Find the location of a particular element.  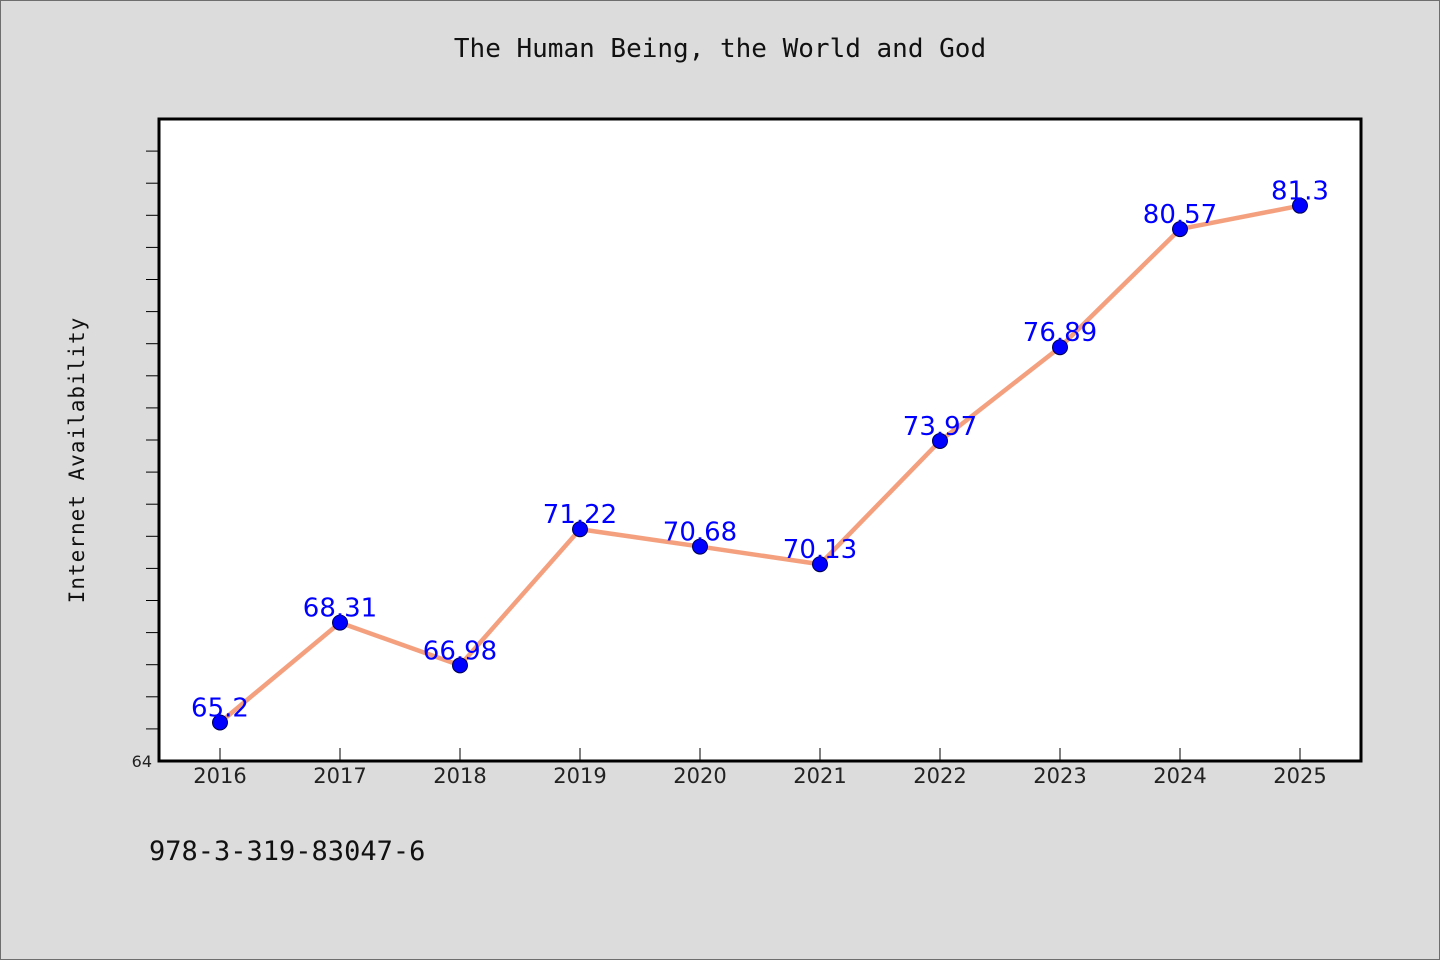

chart-title: The Human Being, the World and God is located at coordinates (720, 49).